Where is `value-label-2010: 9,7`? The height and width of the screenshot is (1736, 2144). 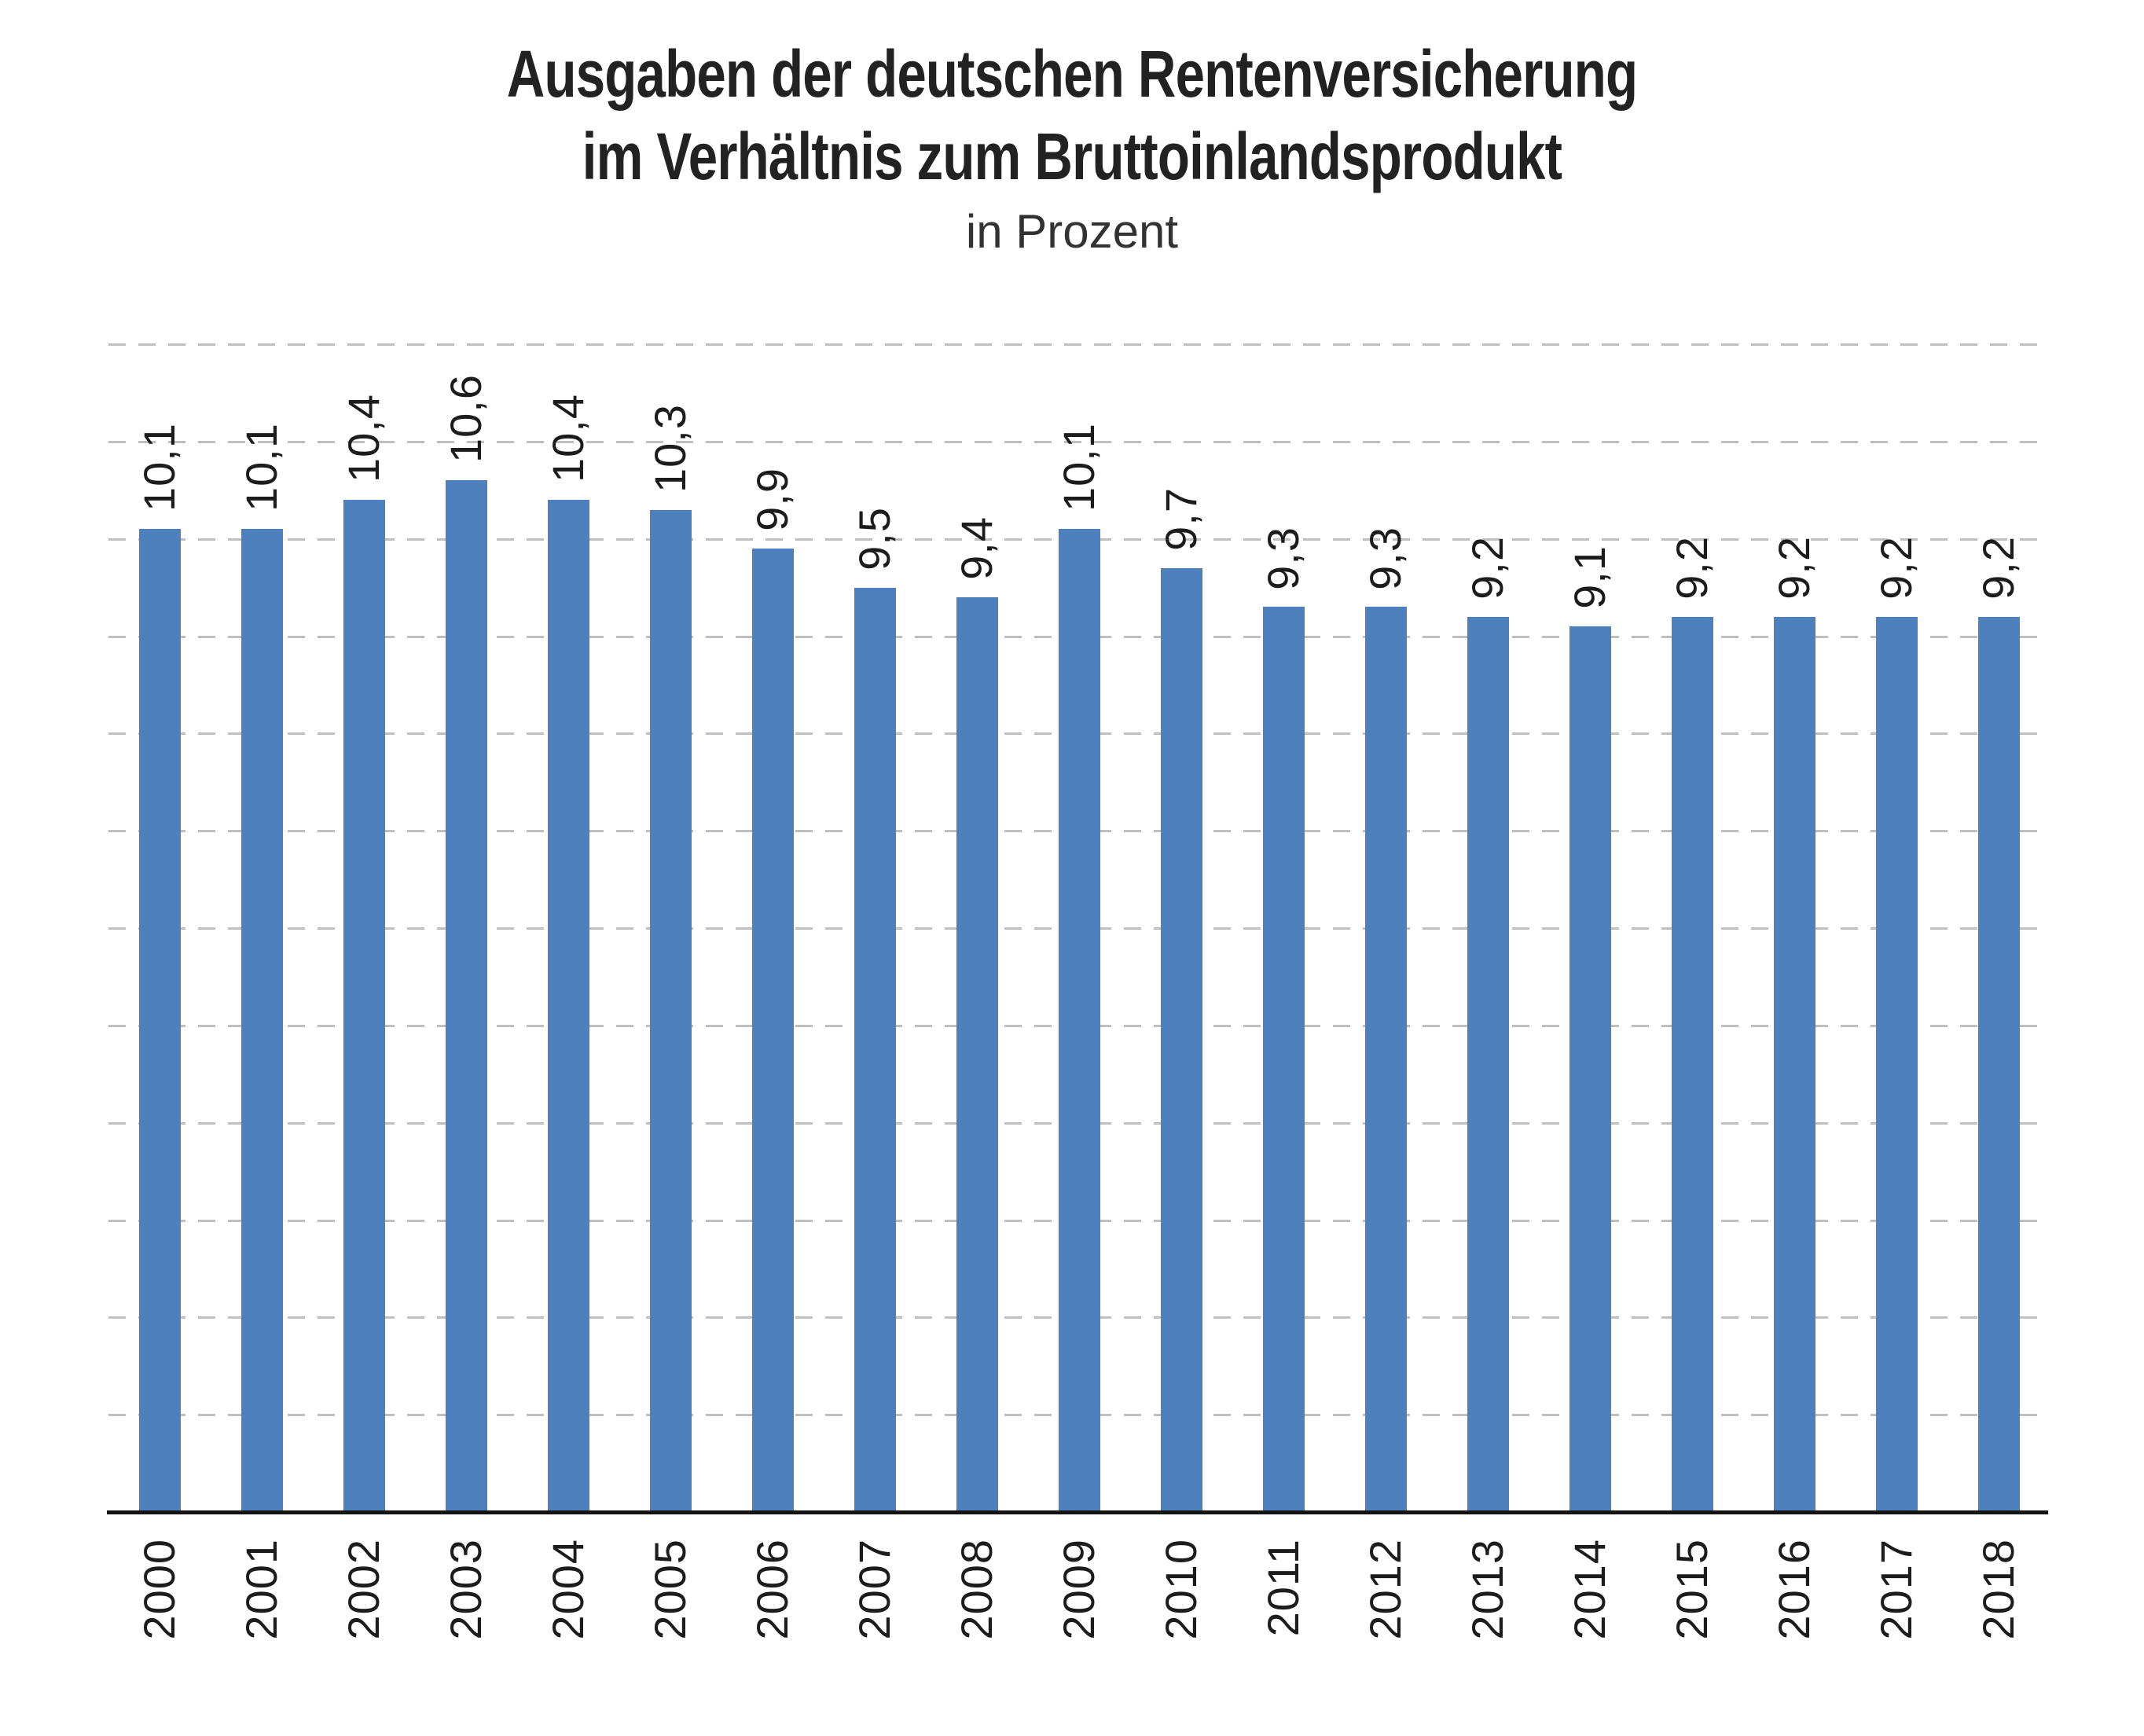
value-label-2010: 9,7 is located at coordinates (1180, 518).